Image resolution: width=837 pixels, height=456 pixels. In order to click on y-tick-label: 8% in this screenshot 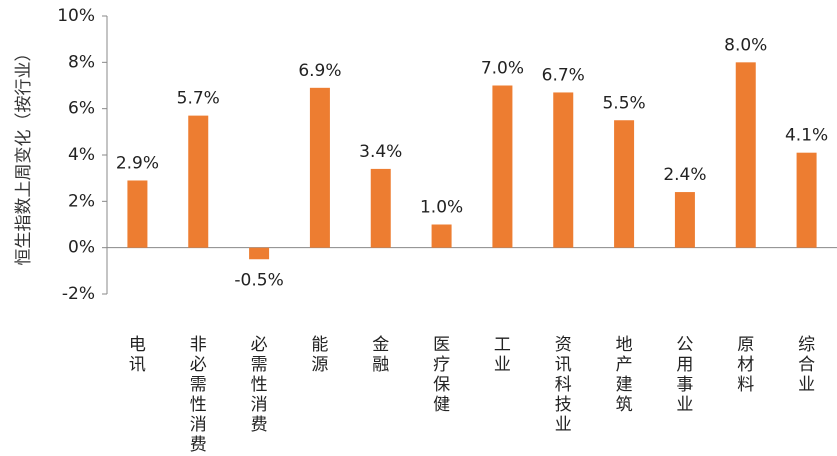, I will do `click(81, 62)`.